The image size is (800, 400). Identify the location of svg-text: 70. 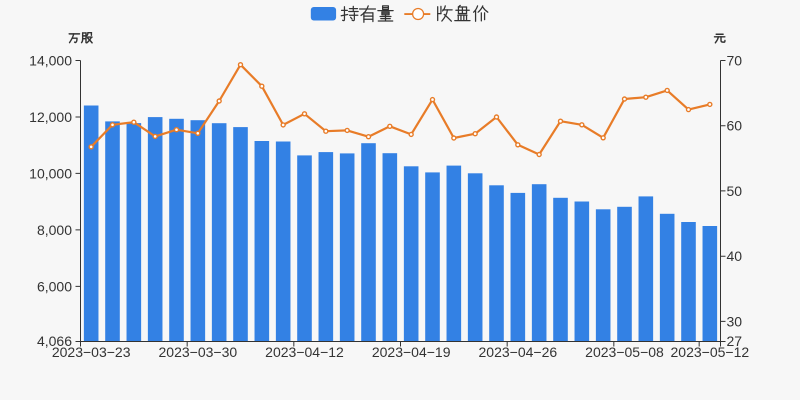
(735, 61).